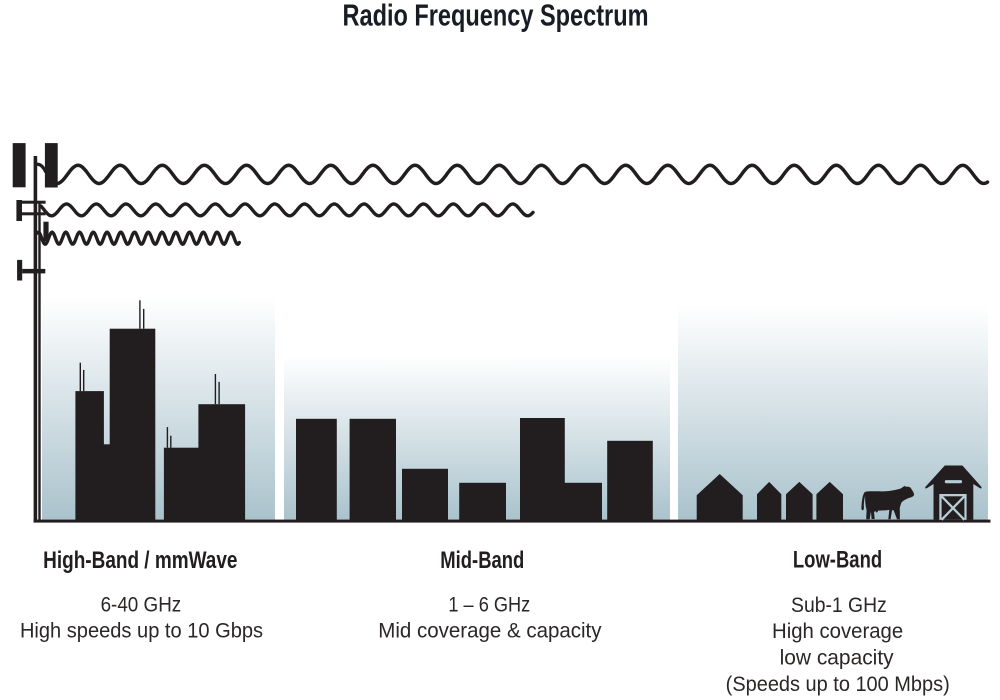 The image size is (1000, 700). Describe the element at coordinates (141, 604) in the screenshot. I see `svg-text: 6-40 GHz` at that location.